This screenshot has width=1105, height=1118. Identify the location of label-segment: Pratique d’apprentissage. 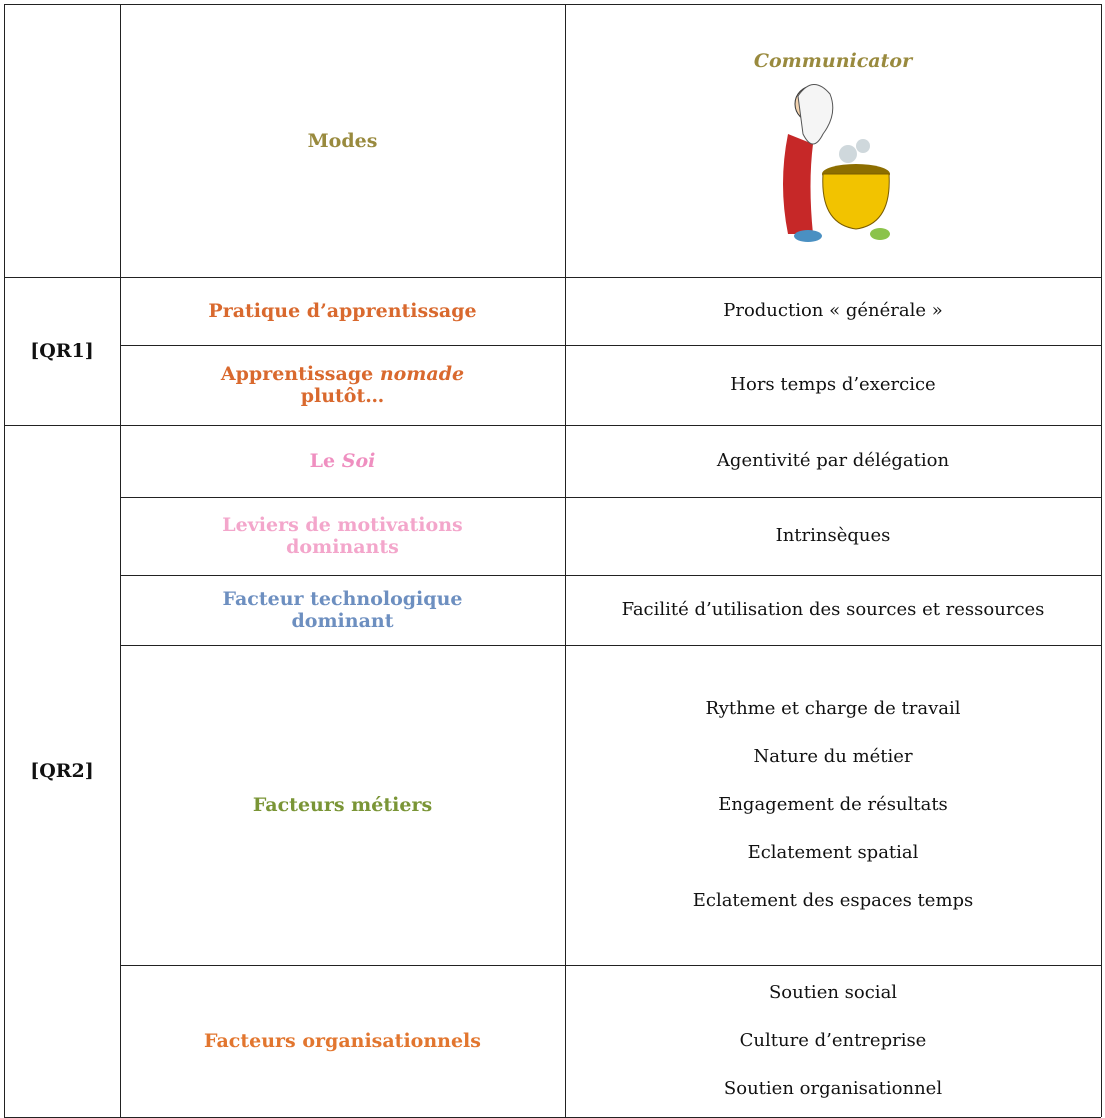
(342, 311).